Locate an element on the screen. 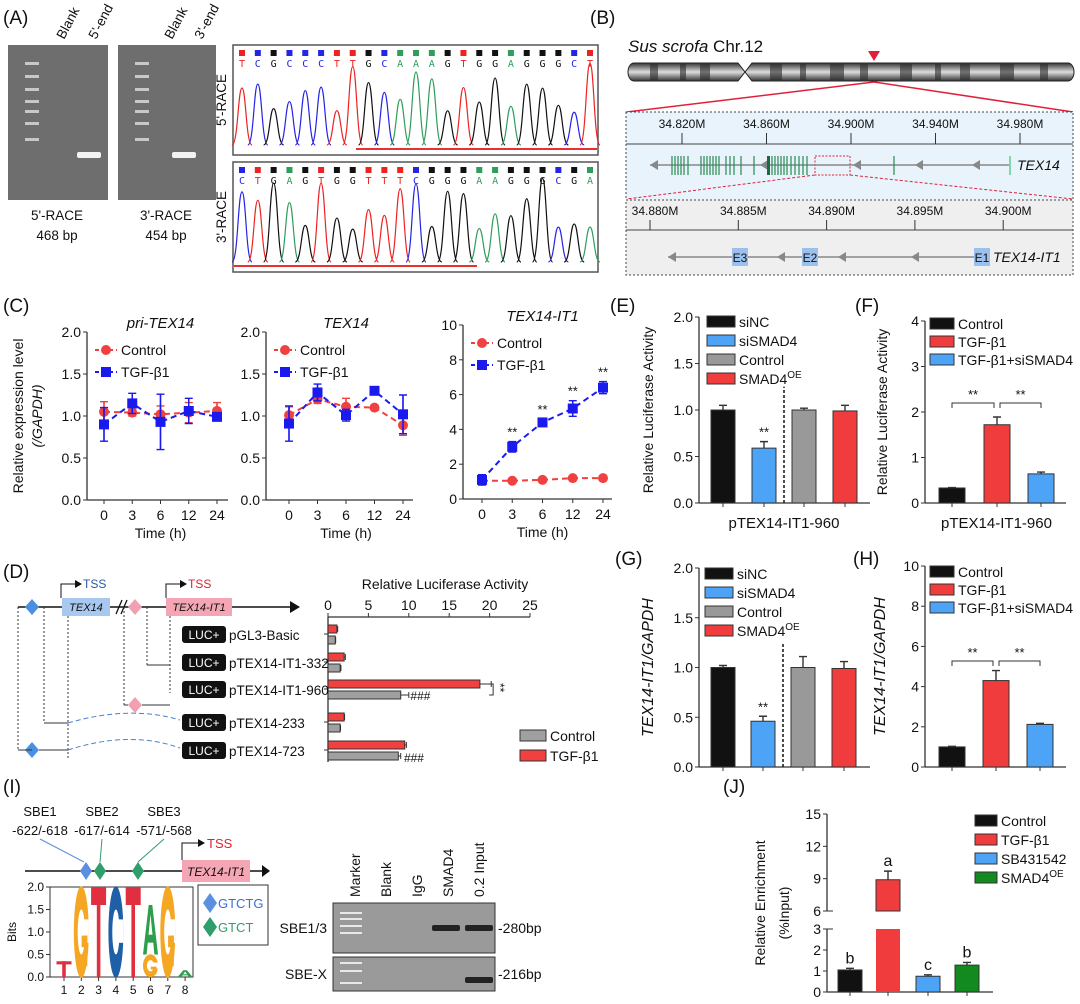 The image size is (1080, 1004). chromatogram-5race is located at coordinates (415, 100).